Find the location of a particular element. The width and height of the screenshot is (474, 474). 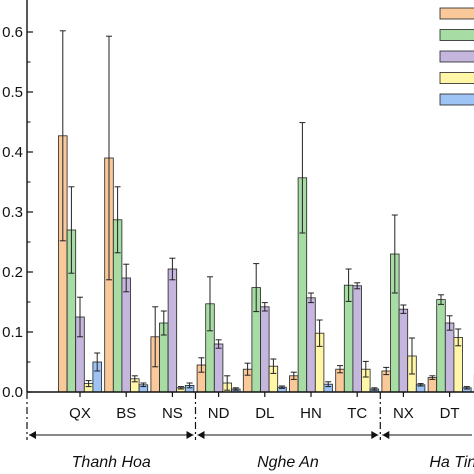

bar-TC-s3 is located at coordinates (357, 339).